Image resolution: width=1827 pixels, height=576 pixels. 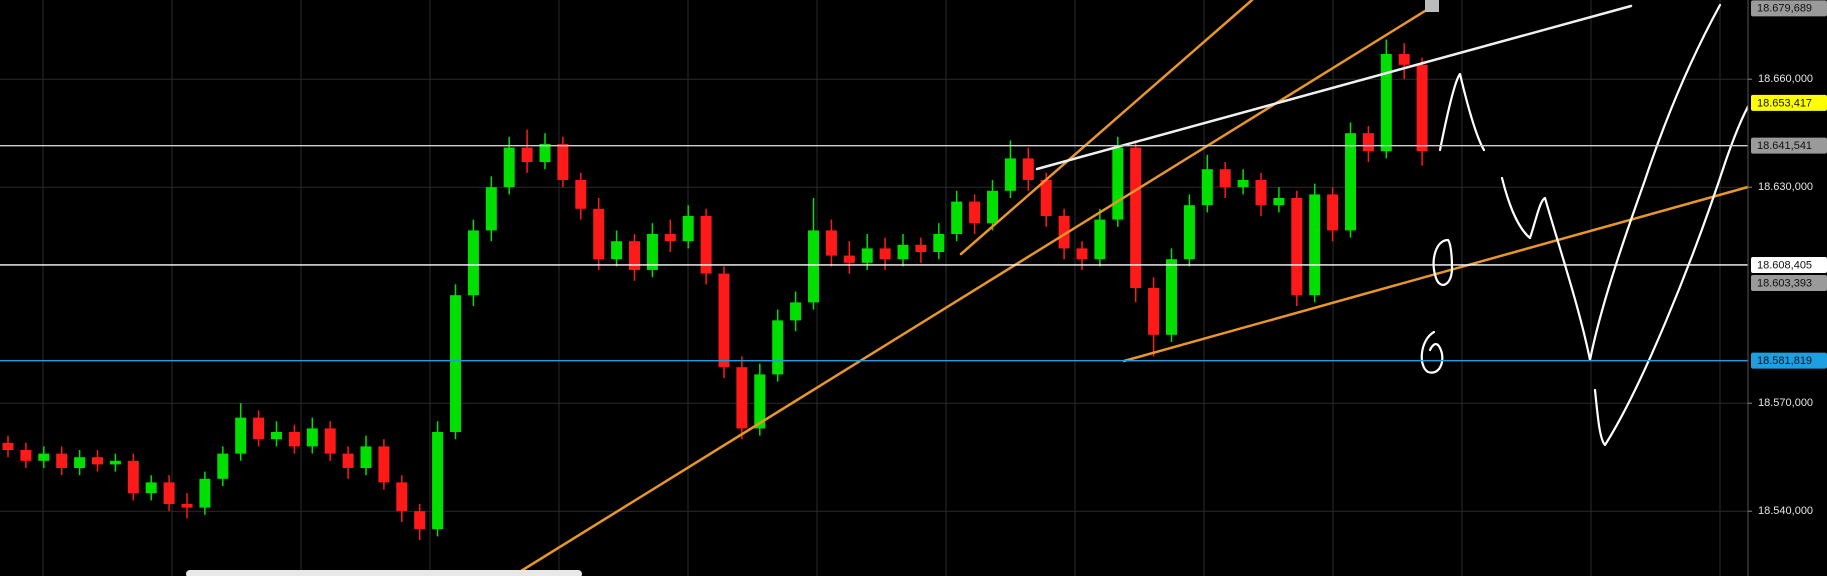 What do you see at coordinates (1784, 265) in the screenshot?
I see `price-label: 18.608,405` at bounding box center [1784, 265].